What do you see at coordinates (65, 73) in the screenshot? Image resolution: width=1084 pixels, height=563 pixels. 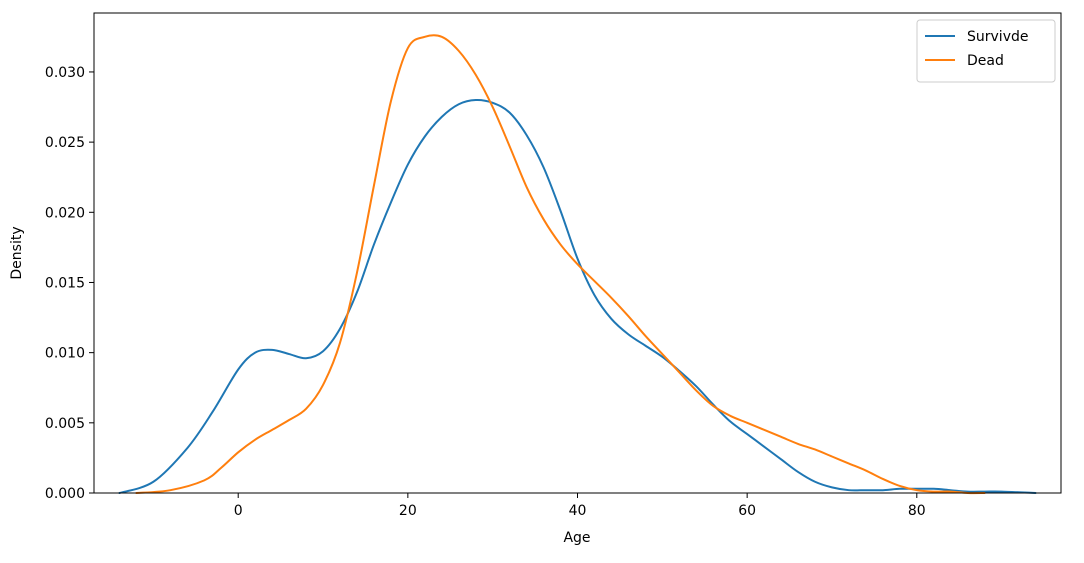 I see `y-tick-label: 0.030` at bounding box center [65, 73].